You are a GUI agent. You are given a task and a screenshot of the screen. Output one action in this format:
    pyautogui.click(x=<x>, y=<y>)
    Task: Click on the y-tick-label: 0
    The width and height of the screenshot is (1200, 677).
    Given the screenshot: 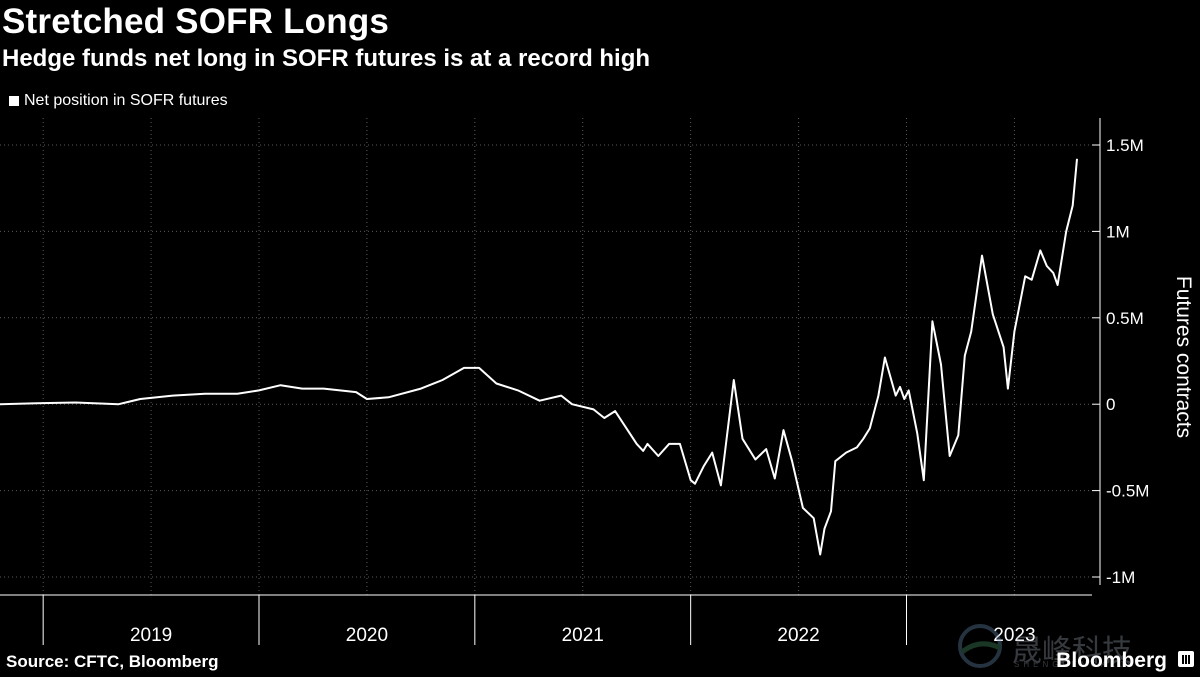 What is the action you would take?
    pyautogui.click(x=1110, y=404)
    